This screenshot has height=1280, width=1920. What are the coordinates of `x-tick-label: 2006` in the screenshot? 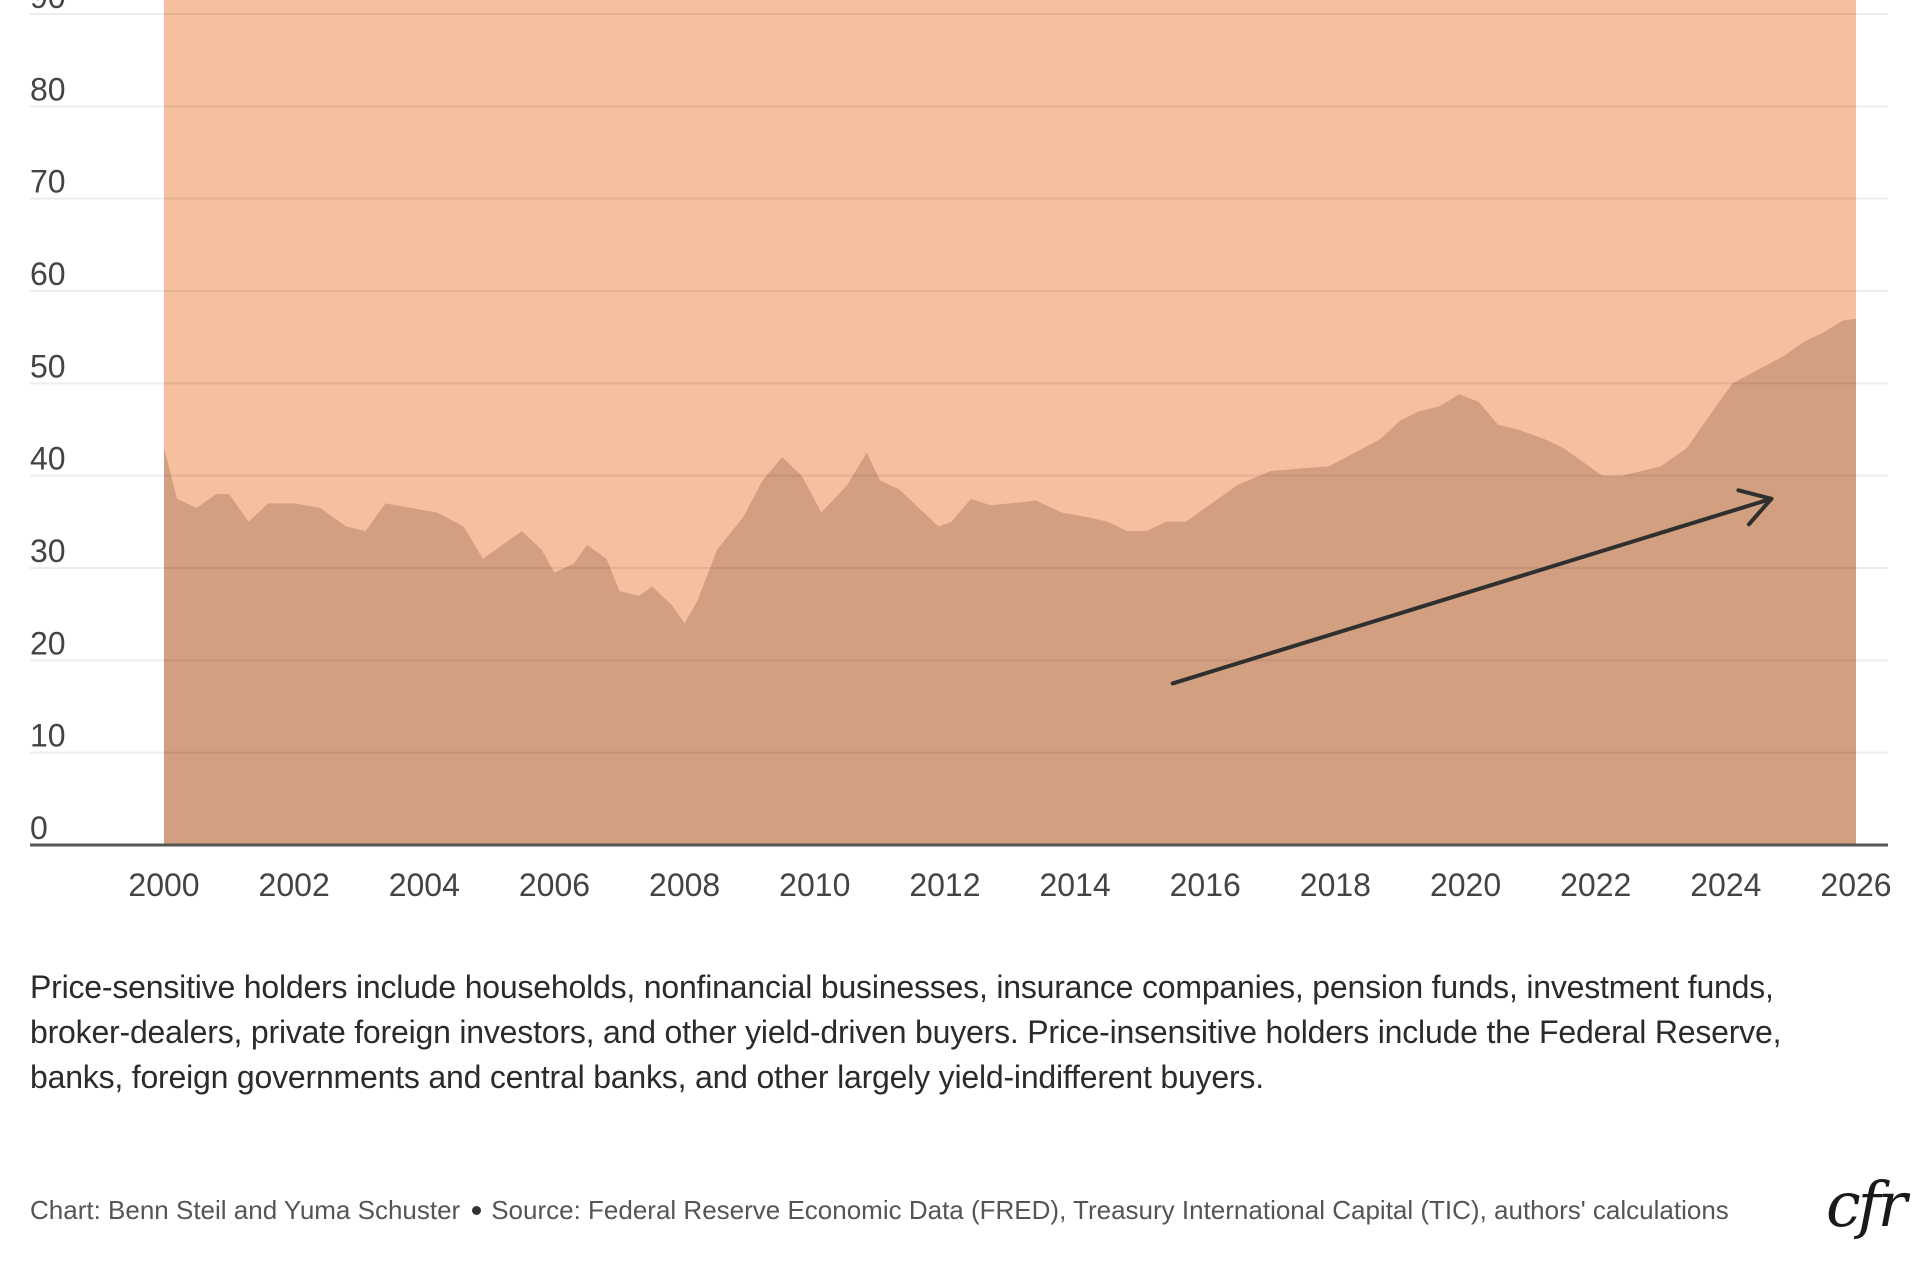 It's located at (554, 883).